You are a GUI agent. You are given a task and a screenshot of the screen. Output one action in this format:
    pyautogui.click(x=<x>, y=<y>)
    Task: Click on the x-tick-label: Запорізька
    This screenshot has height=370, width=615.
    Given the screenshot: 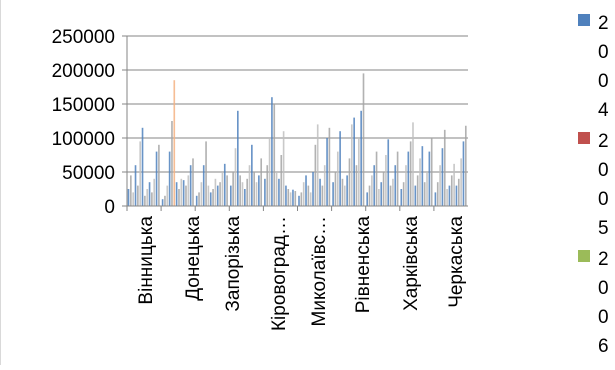 What is the action you would take?
    pyautogui.click(x=233, y=264)
    